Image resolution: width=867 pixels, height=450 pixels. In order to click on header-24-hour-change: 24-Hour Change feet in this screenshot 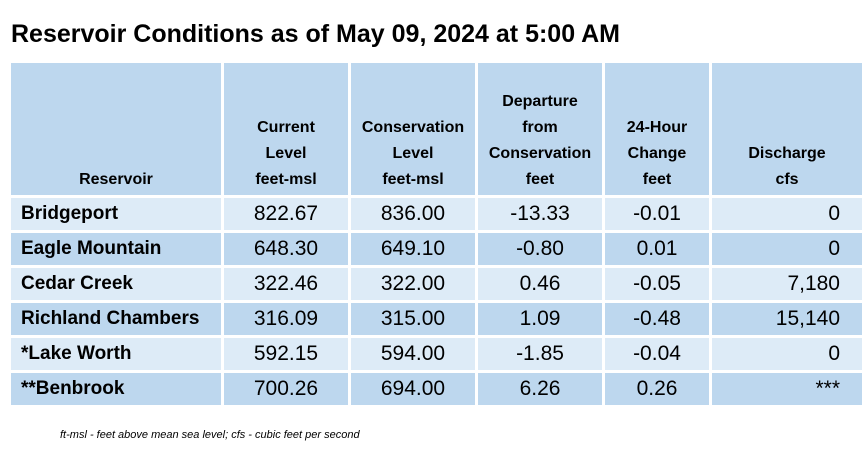, I will do `click(657, 129)`.